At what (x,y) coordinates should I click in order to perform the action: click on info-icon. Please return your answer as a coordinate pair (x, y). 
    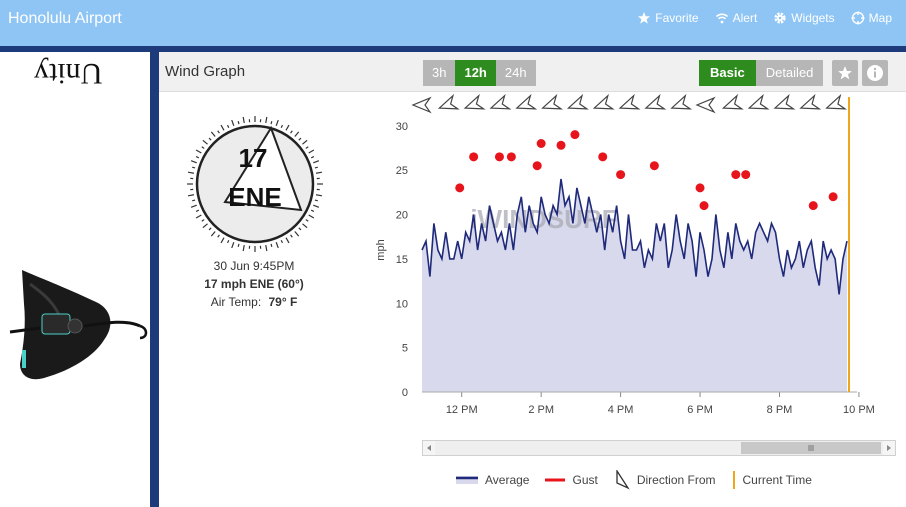
    Looking at the image, I should click on (875, 73).